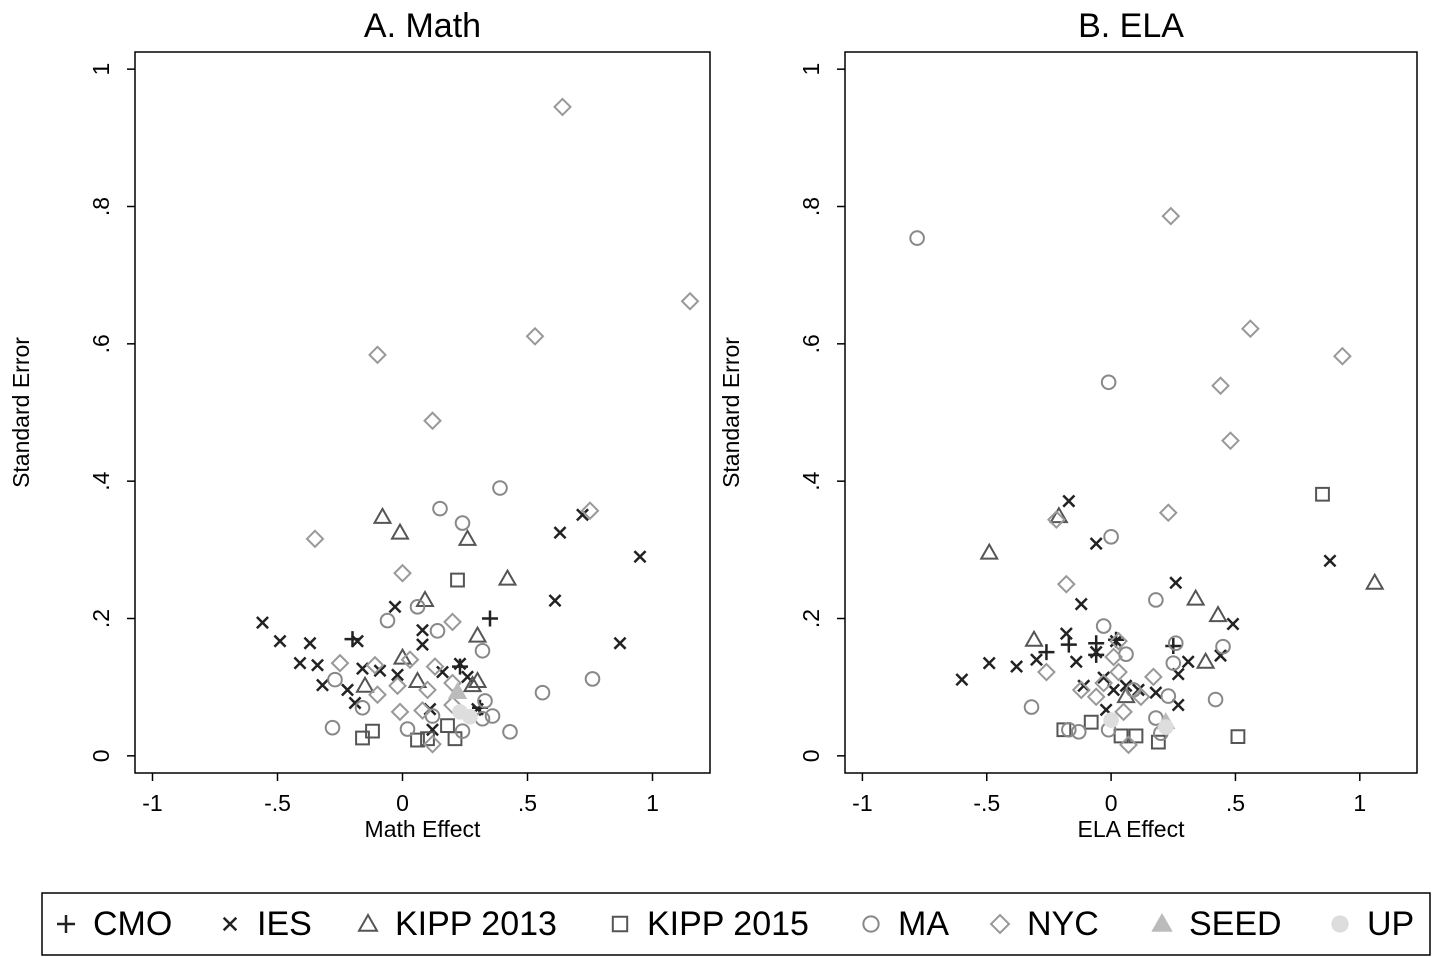 The image size is (1433, 957). I want to click on y-tick-label: .6, so click(101, 343).